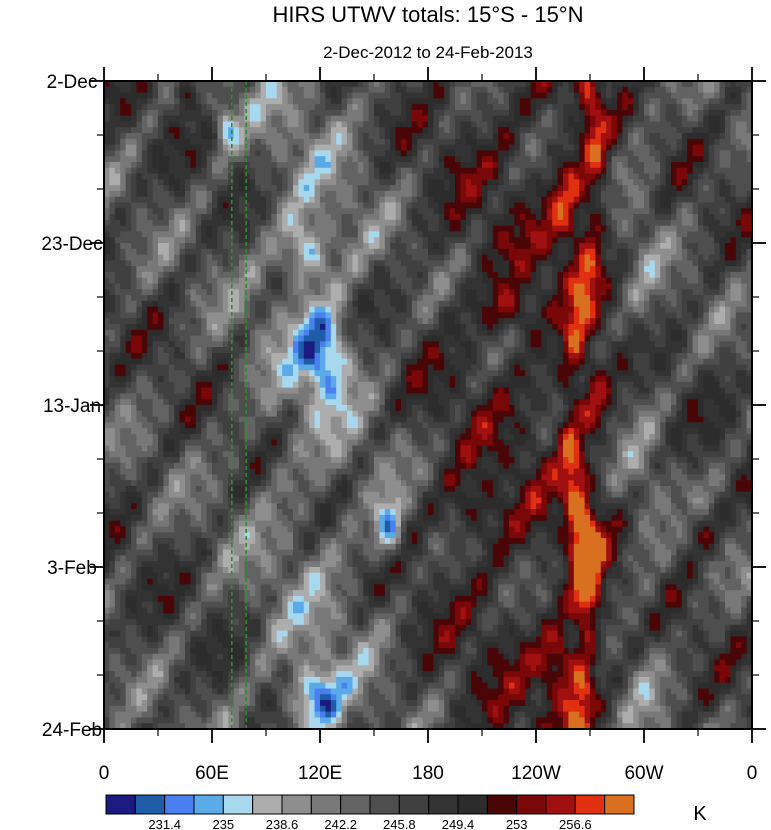 This screenshot has height=830, width=771. I want to click on field-cell-1934, so click(182, 176).